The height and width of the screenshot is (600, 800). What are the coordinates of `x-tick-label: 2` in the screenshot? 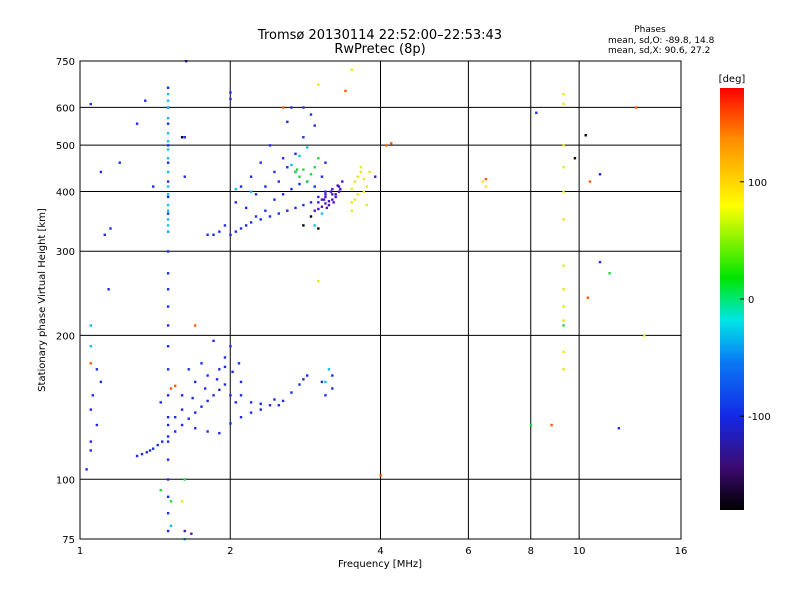 It's located at (230, 551).